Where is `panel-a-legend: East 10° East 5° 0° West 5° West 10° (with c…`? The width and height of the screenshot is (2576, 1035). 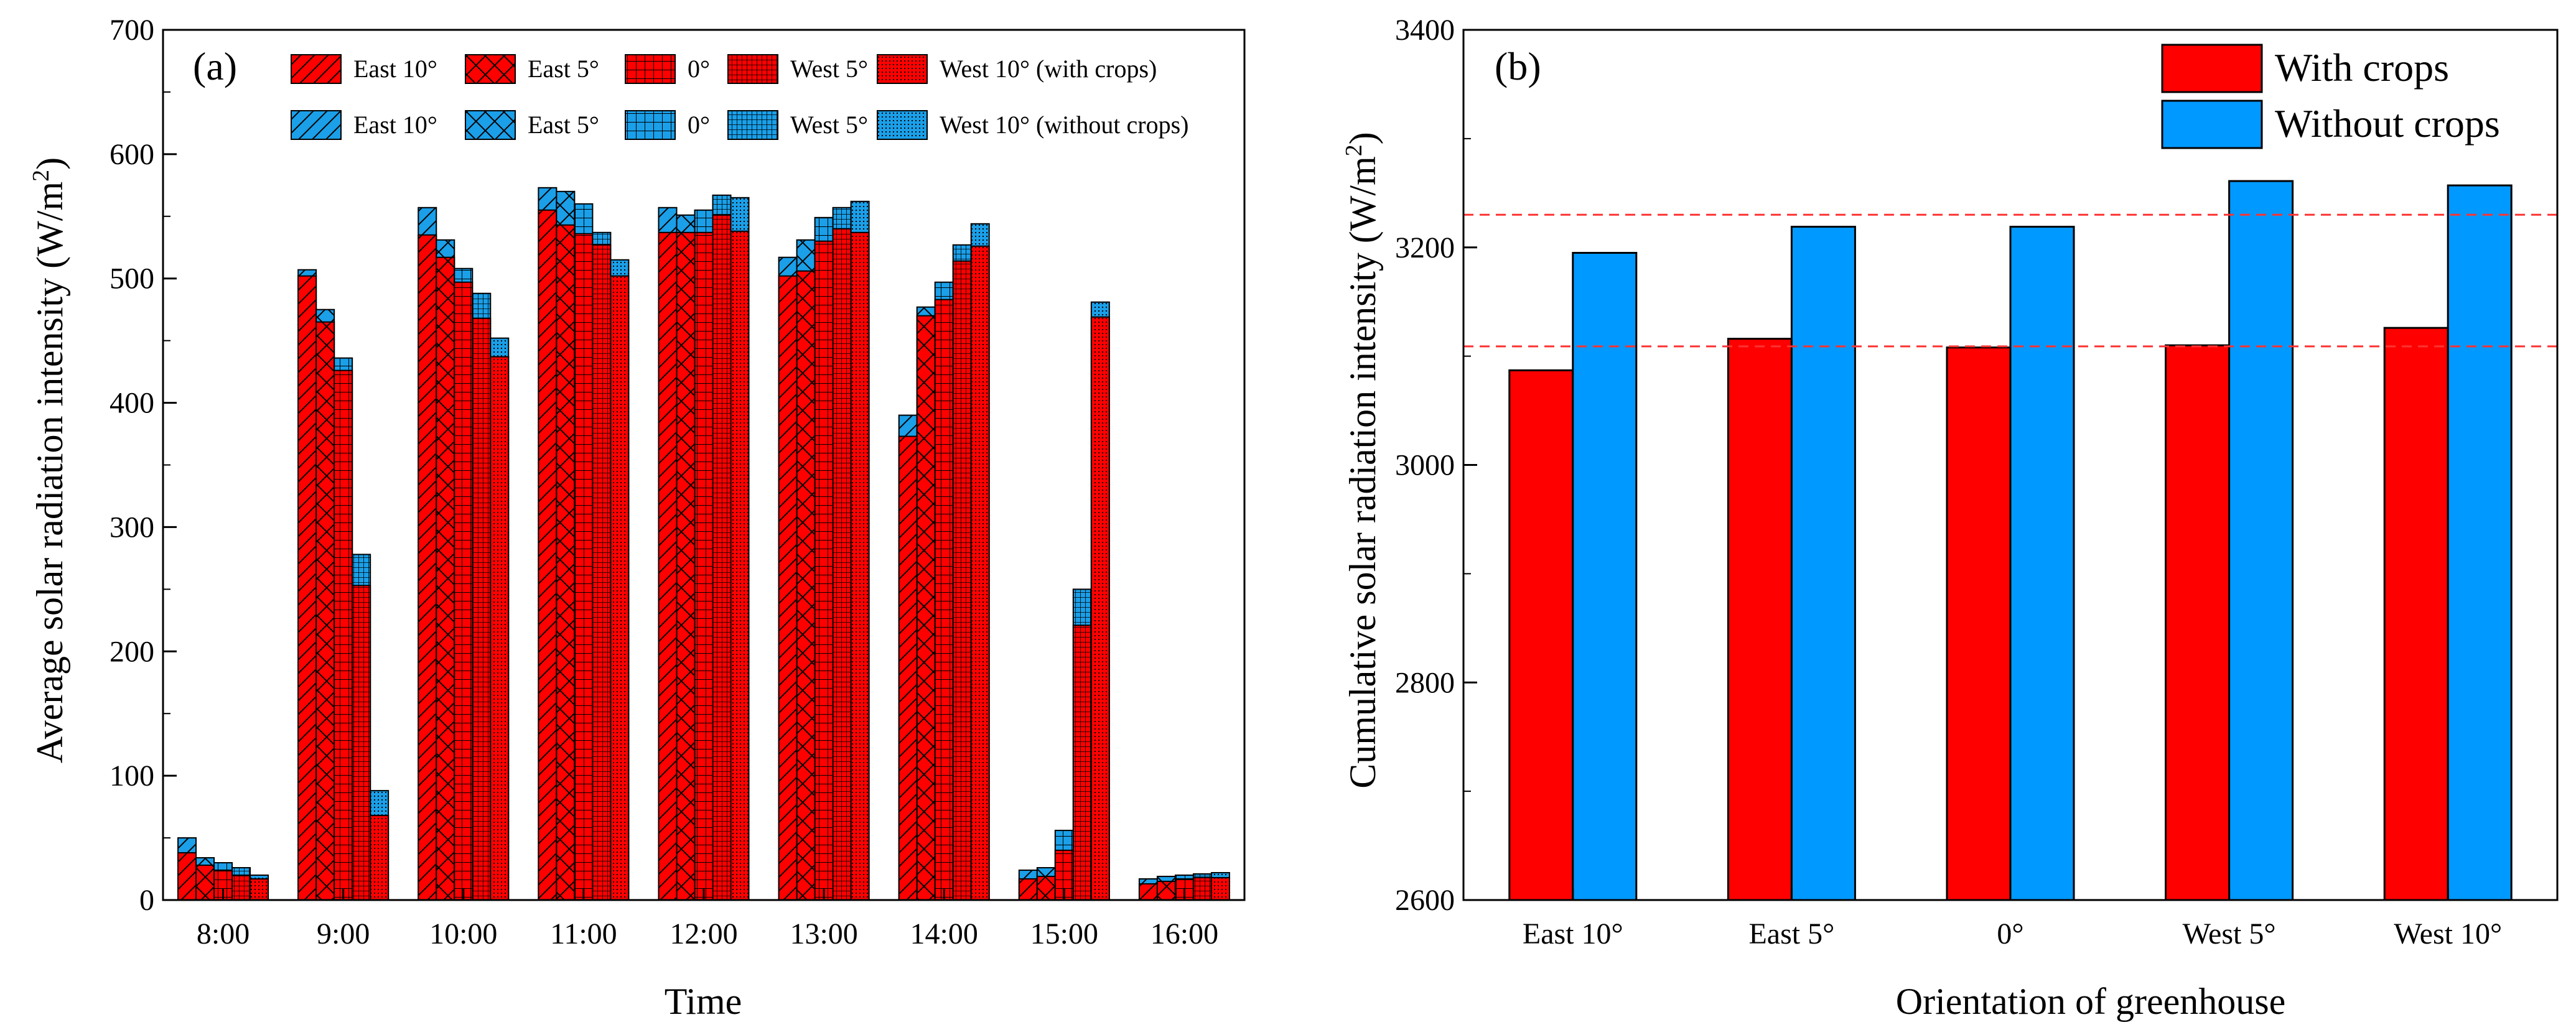
panel-a-legend: East 10° East 5° 0° West 5° West 10° (with c… is located at coordinates (740, 97).